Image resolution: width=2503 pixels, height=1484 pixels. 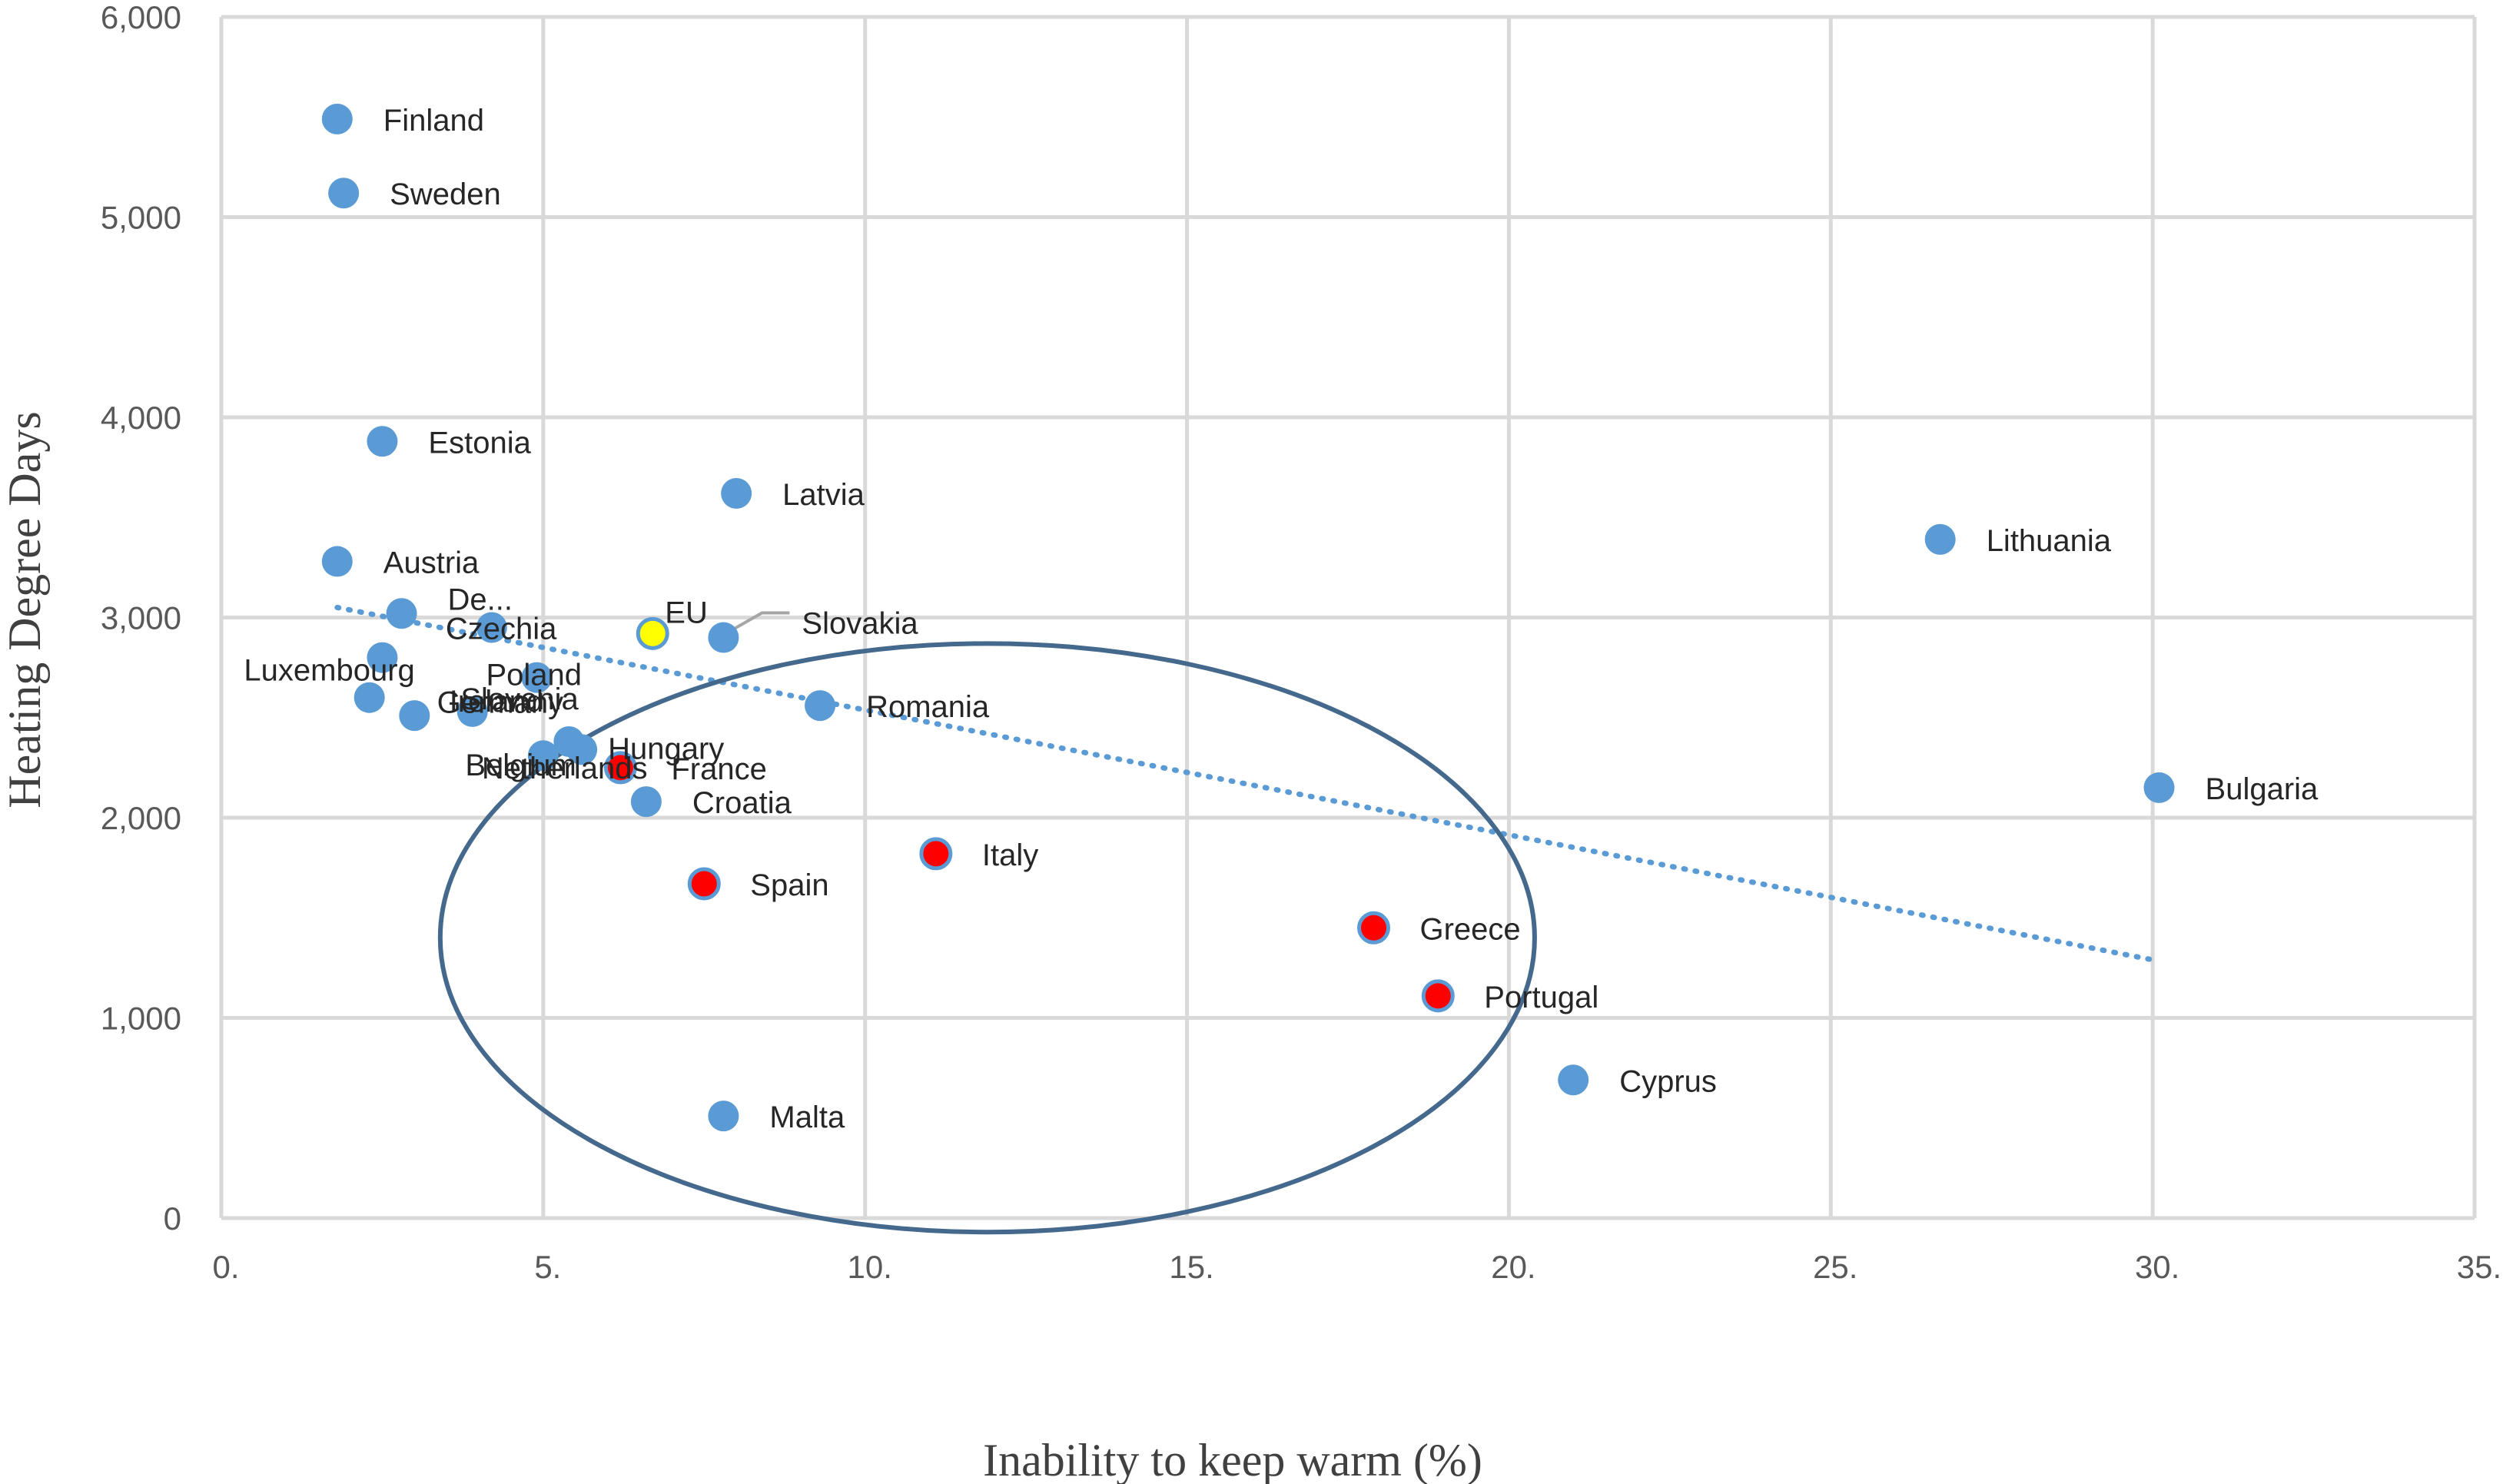 I want to click on point-label-italy: Italy, so click(x=1010, y=855).